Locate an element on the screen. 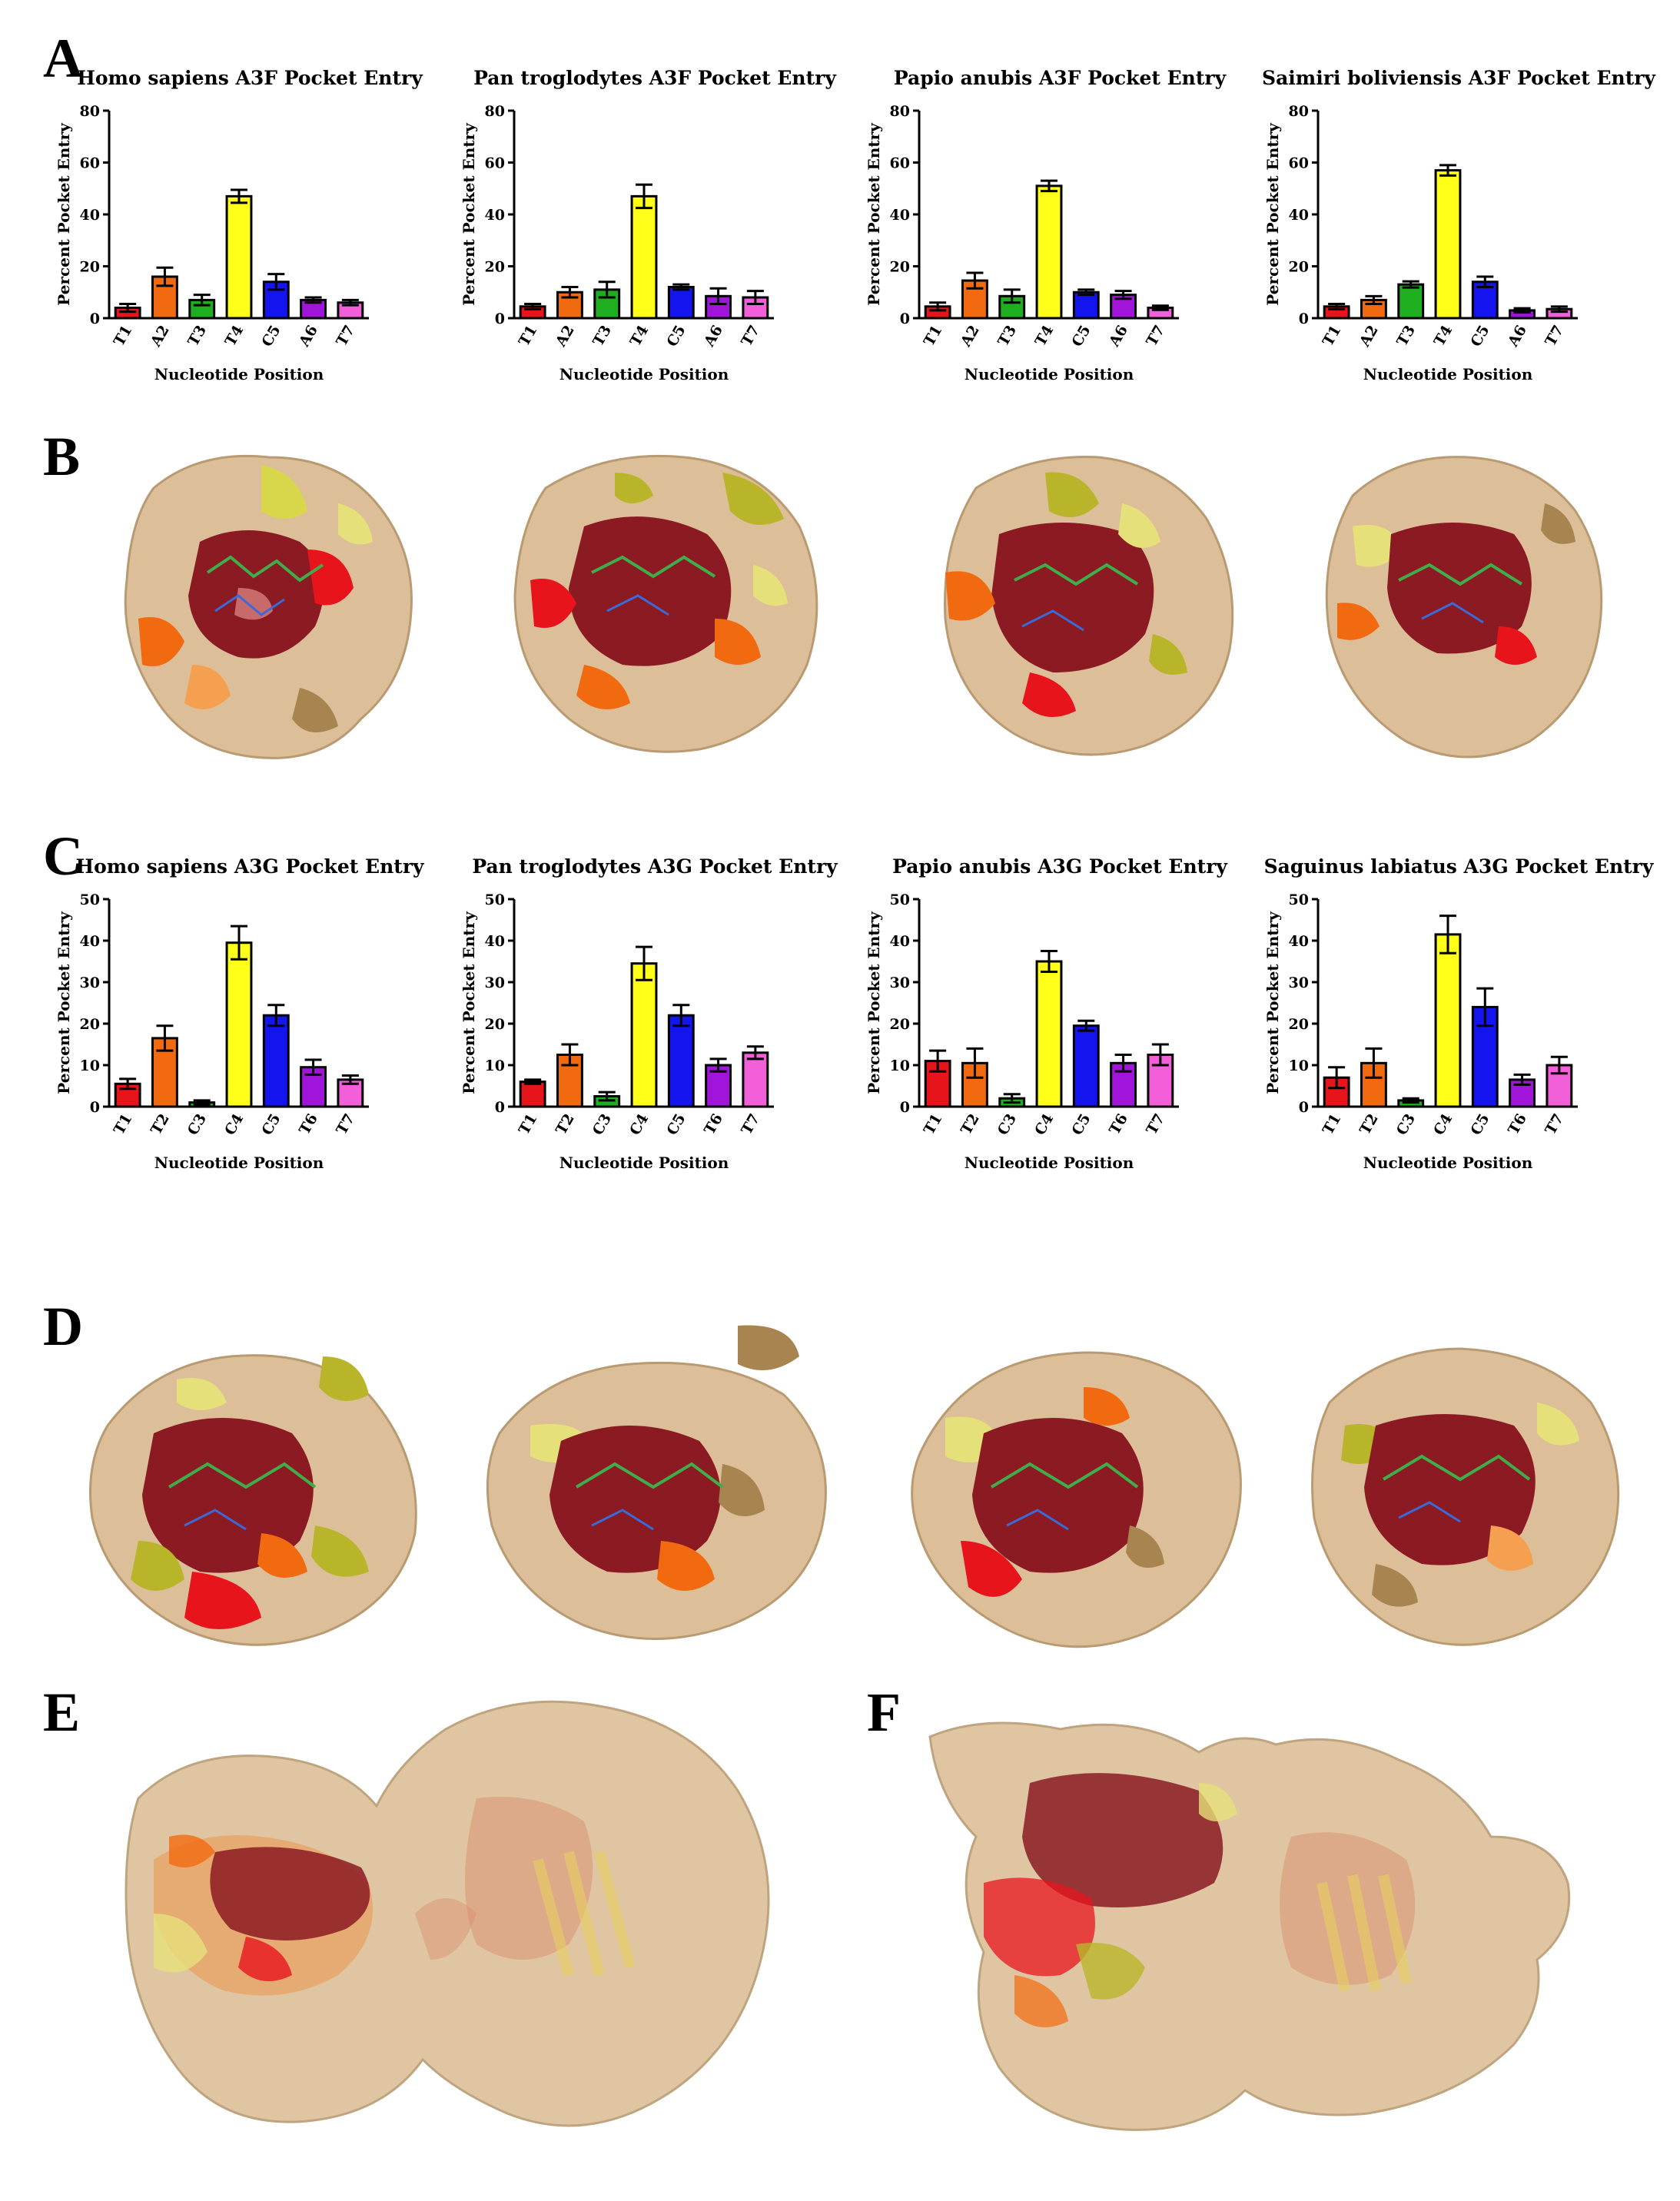  panel-label-f: F is located at coordinates (884, 1712).